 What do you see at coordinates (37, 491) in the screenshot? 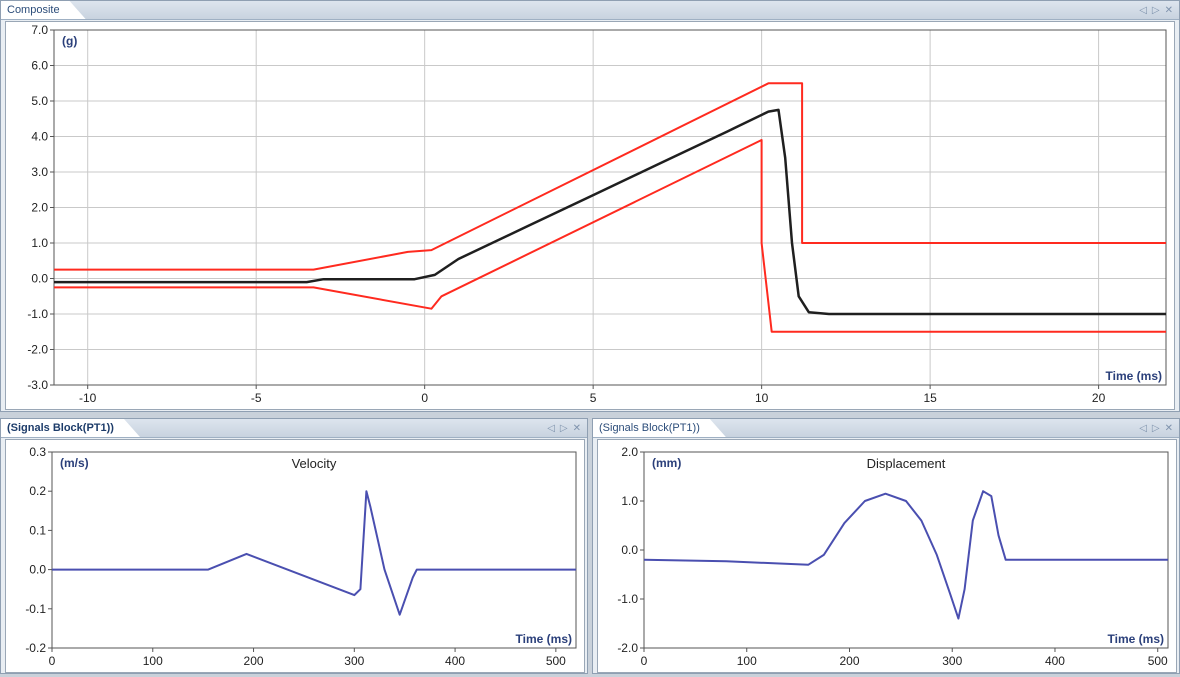
I see `chart-velocity-ytick-label: 0.2` at bounding box center [37, 491].